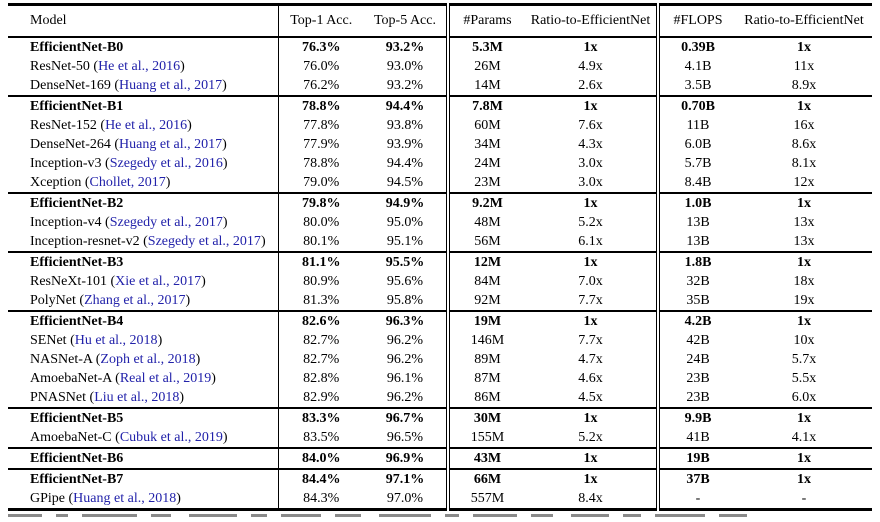  What do you see at coordinates (143, 479) in the screenshot?
I see `cell-model: EfficientNet-B7` at bounding box center [143, 479].